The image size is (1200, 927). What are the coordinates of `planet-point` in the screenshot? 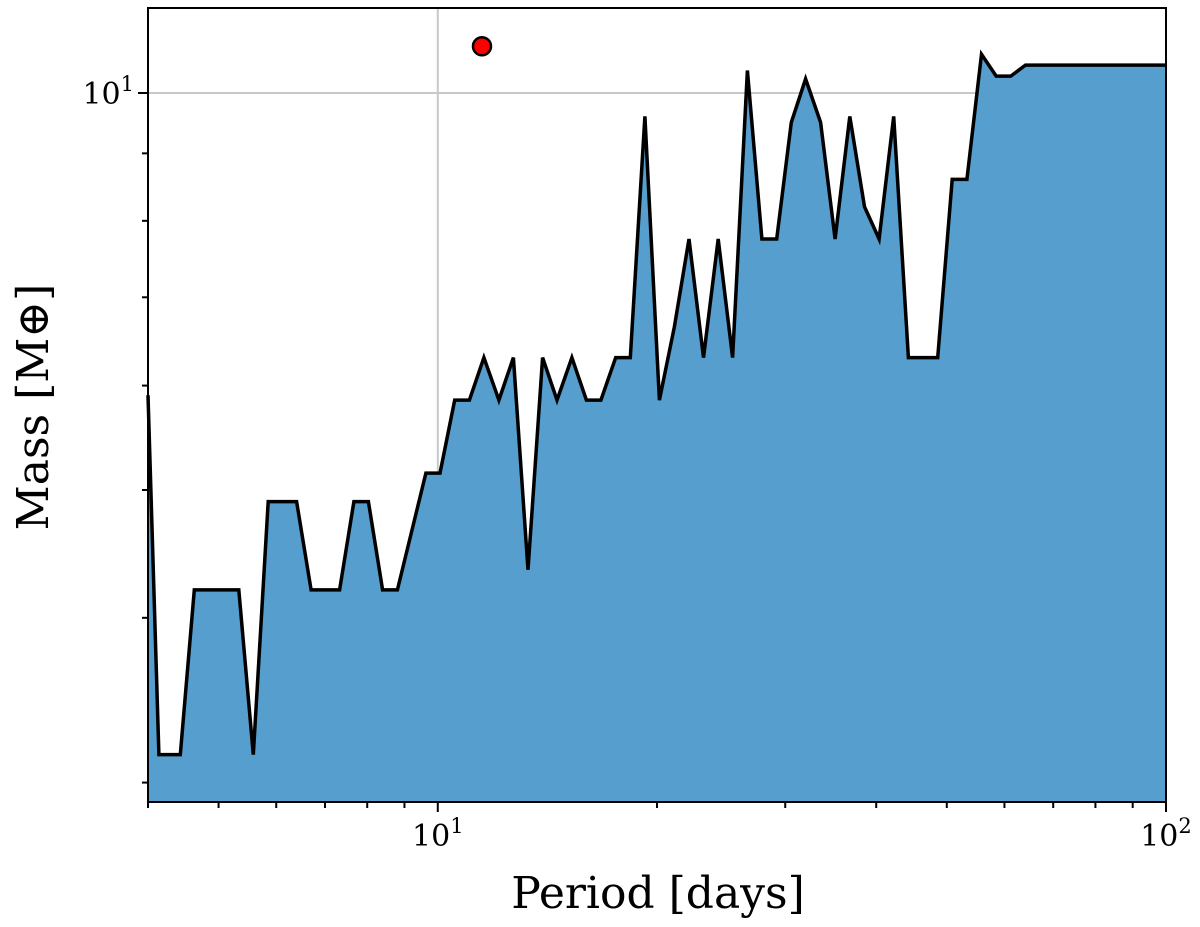 It's located at (482, 46).